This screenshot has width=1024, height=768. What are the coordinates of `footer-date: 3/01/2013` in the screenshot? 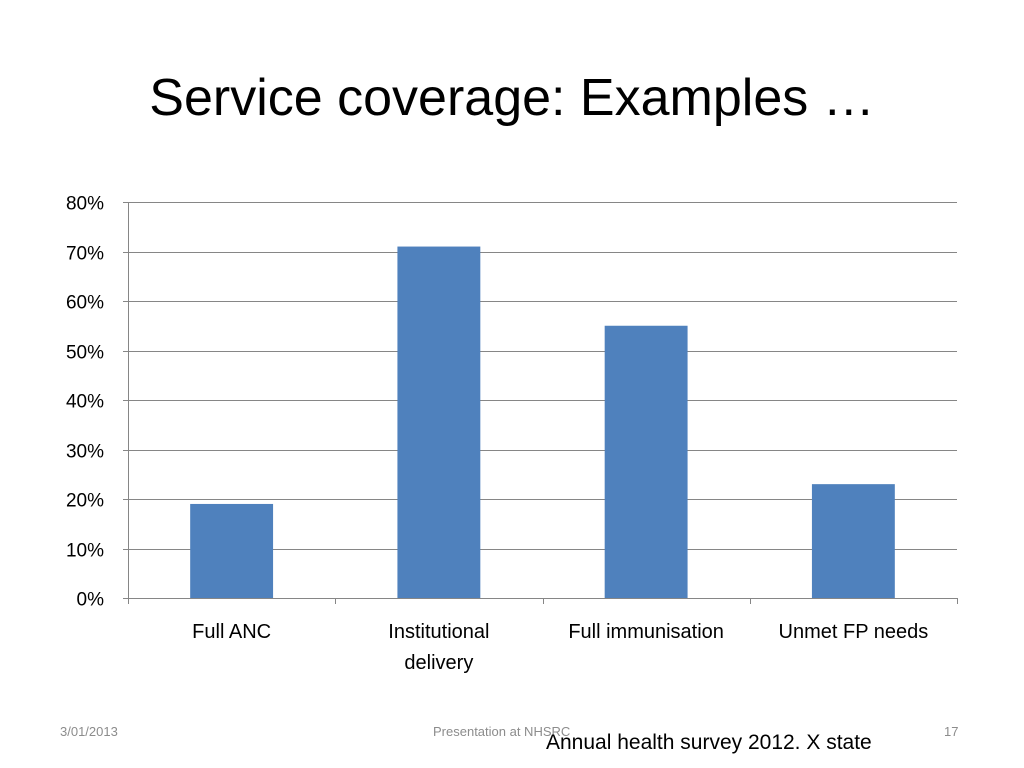 It's located at (89, 731).